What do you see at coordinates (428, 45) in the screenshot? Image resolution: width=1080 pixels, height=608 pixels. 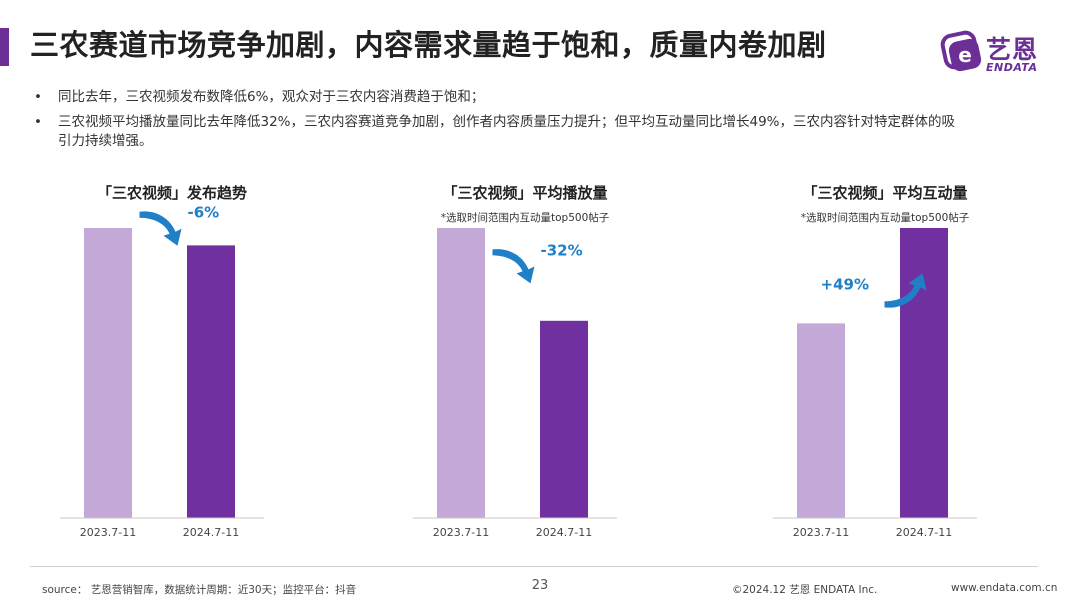 I see `page-title: 三农赛道市场竞争加剧，内容需求量趋于饱和，质量内卷加剧` at bounding box center [428, 45].